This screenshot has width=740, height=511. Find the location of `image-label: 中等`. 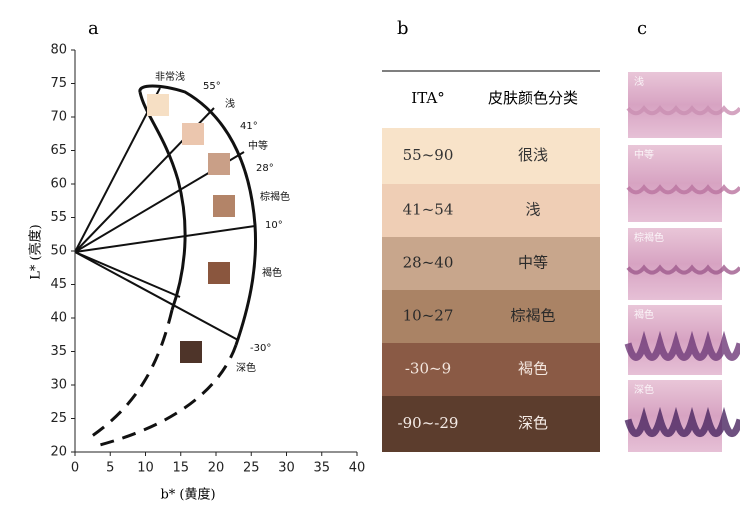

image-label: 中等 is located at coordinates (644, 154).